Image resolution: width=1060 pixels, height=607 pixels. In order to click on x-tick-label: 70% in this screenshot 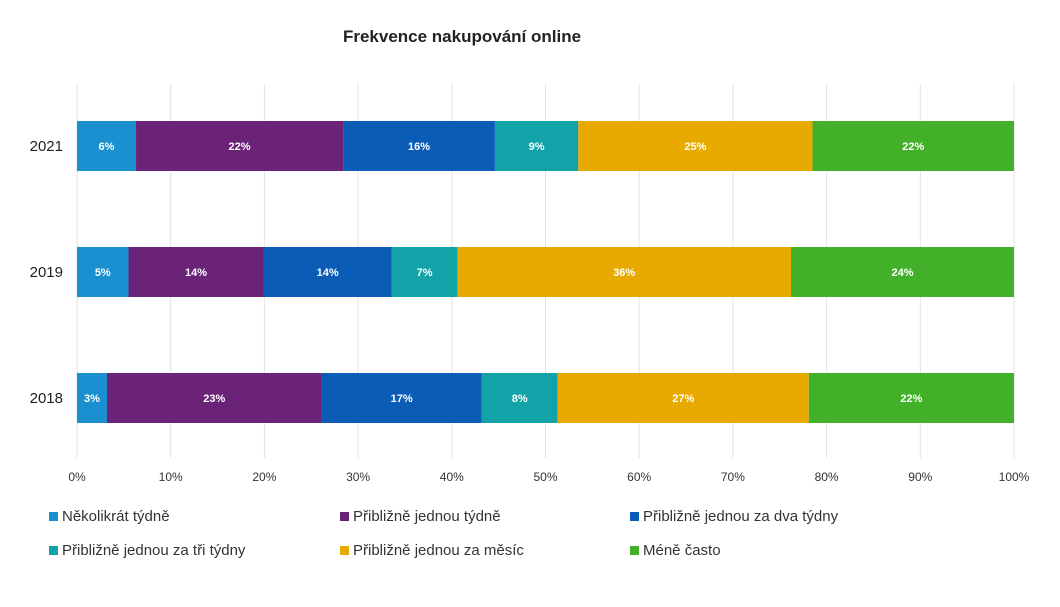, I will do `click(733, 477)`.